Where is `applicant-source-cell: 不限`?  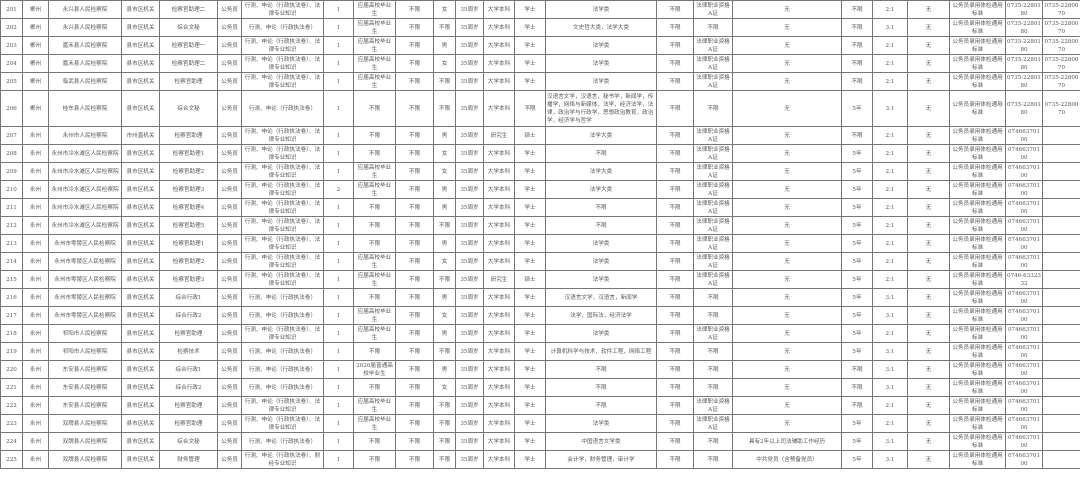
applicant-source-cell: 不限 is located at coordinates (374, 459).